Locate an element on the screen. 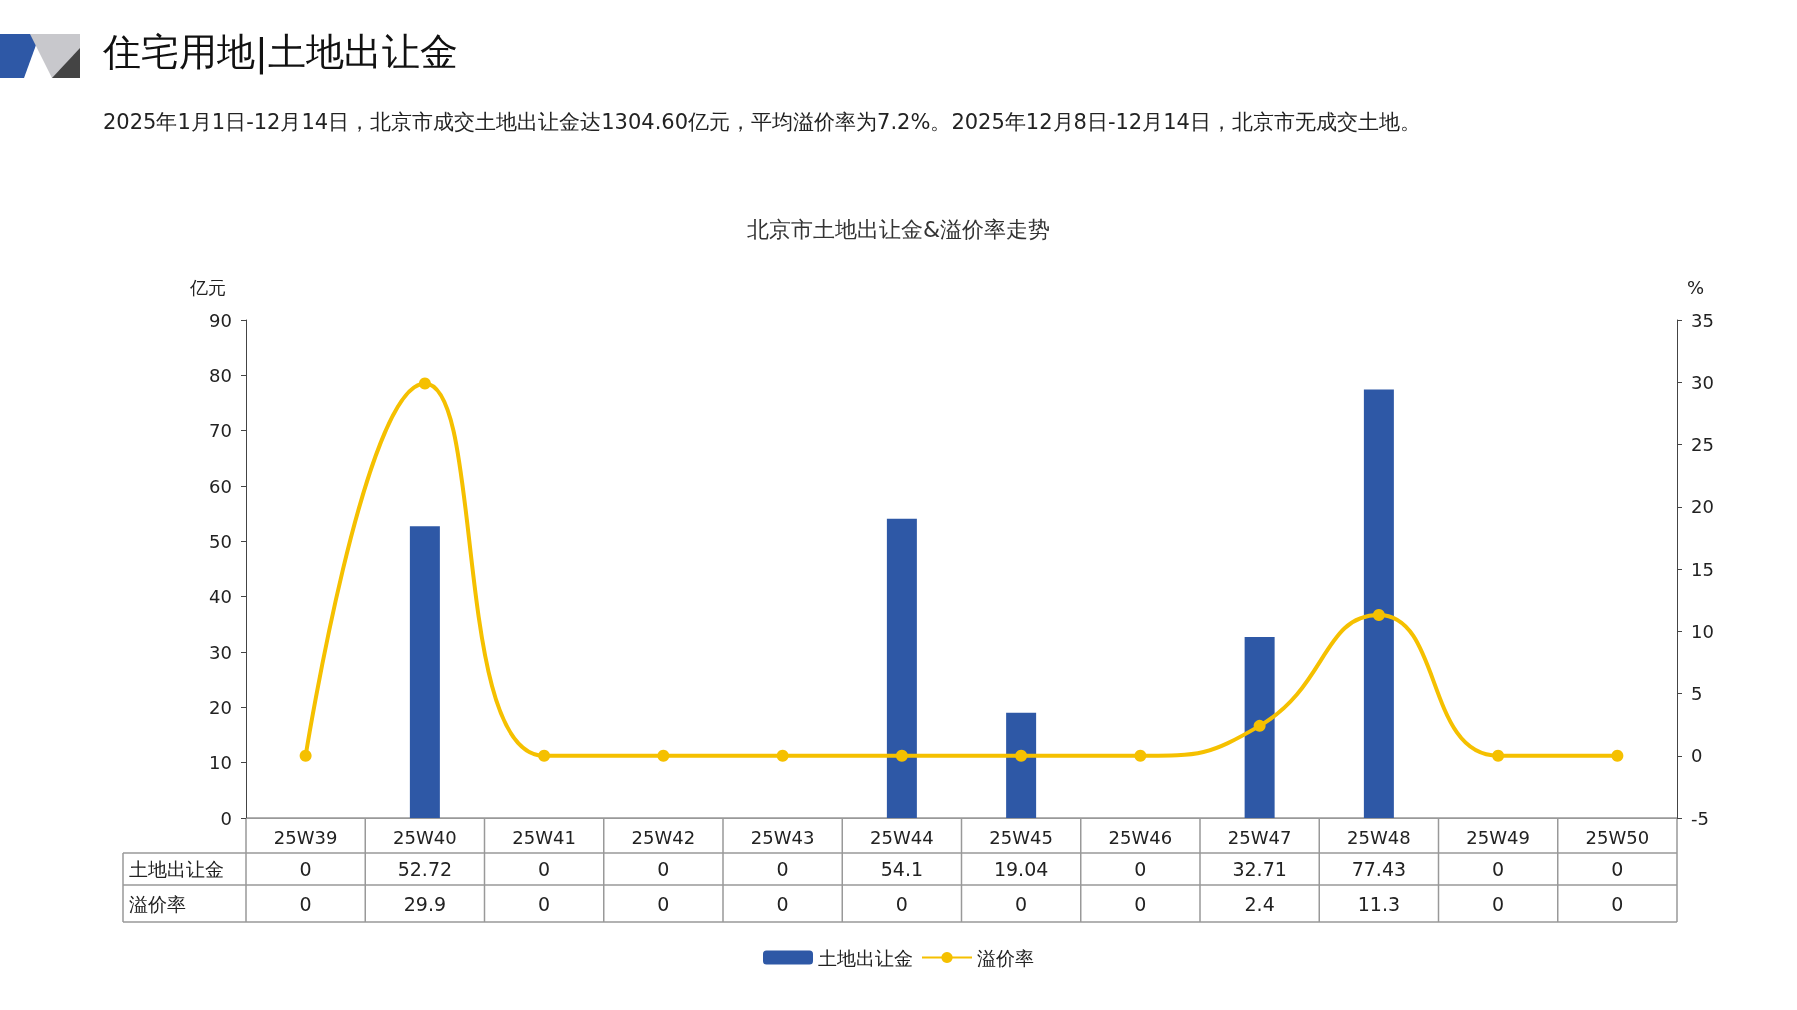 This screenshot has height=1010, width=1797. y2-tick-label: 35 is located at coordinates (1702, 320).